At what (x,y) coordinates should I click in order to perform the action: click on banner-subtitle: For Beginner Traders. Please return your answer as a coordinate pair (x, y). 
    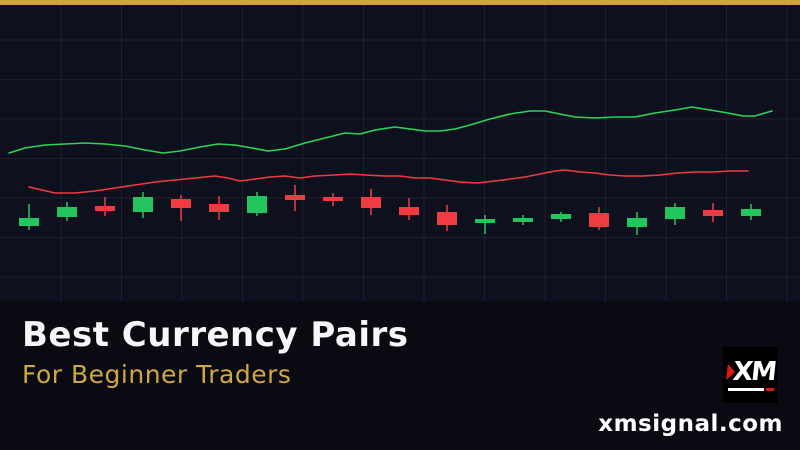
    Looking at the image, I should click on (157, 374).